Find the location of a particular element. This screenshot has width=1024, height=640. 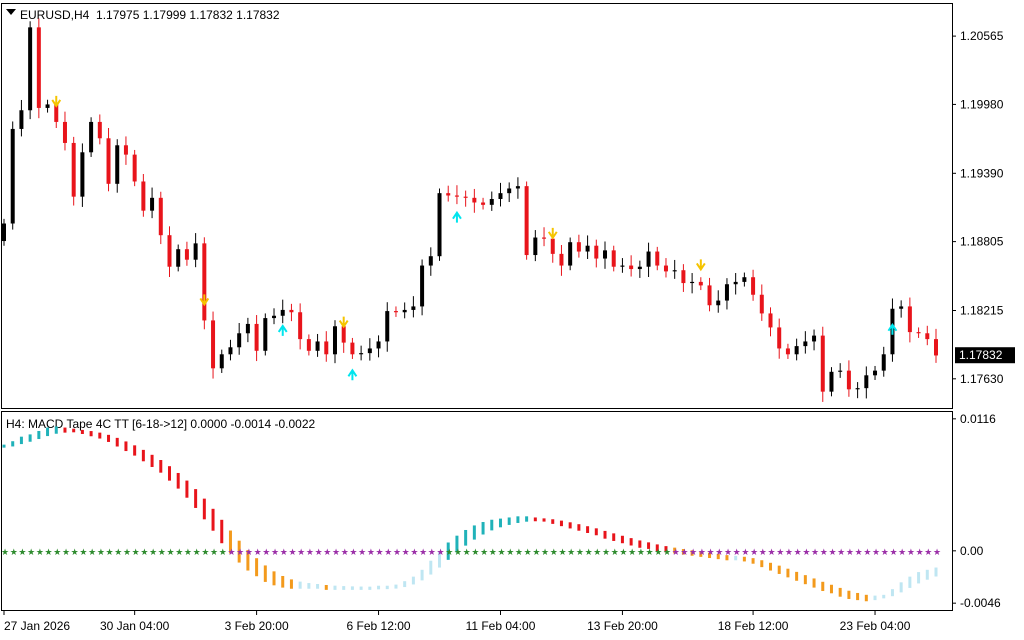

time-label: 13 Feb 20:00 is located at coordinates (622, 626).